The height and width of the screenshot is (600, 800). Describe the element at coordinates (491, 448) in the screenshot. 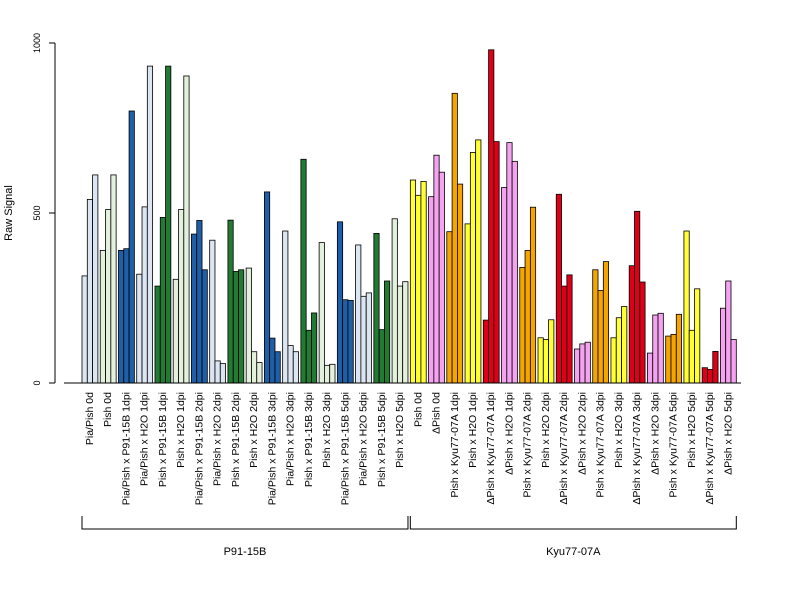

I see `category-label: ΔPish x Kyu77-07A 1dpi` at that location.